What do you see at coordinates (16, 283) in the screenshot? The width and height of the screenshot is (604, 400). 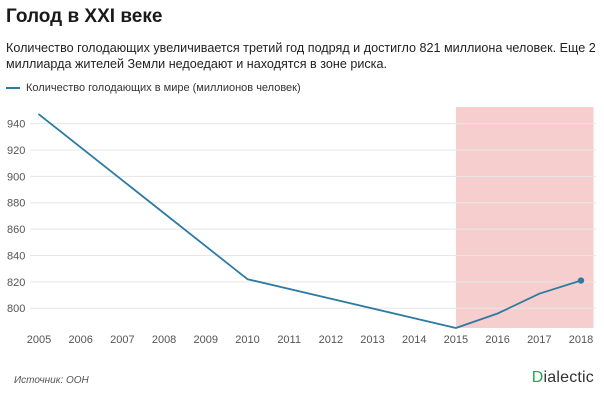 I see `y-tick-label: 820` at bounding box center [16, 283].